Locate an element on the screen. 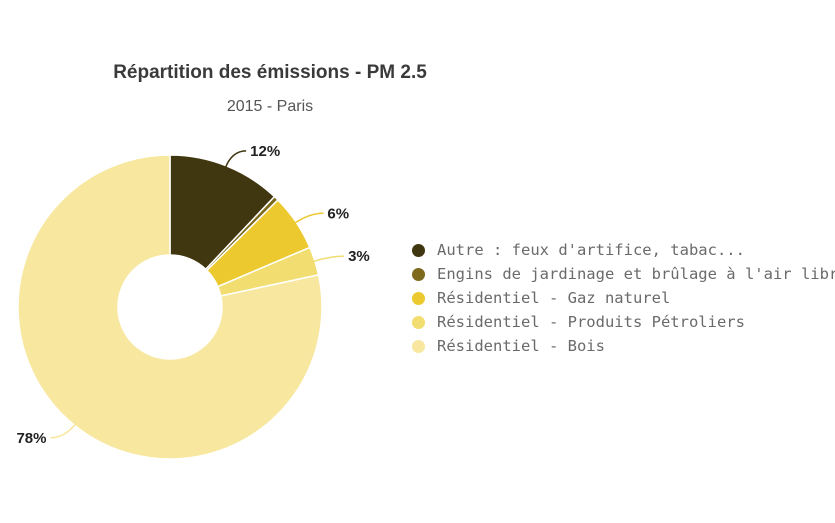  connector-autre-feux-d-artifice-tabac is located at coordinates (235, 159).